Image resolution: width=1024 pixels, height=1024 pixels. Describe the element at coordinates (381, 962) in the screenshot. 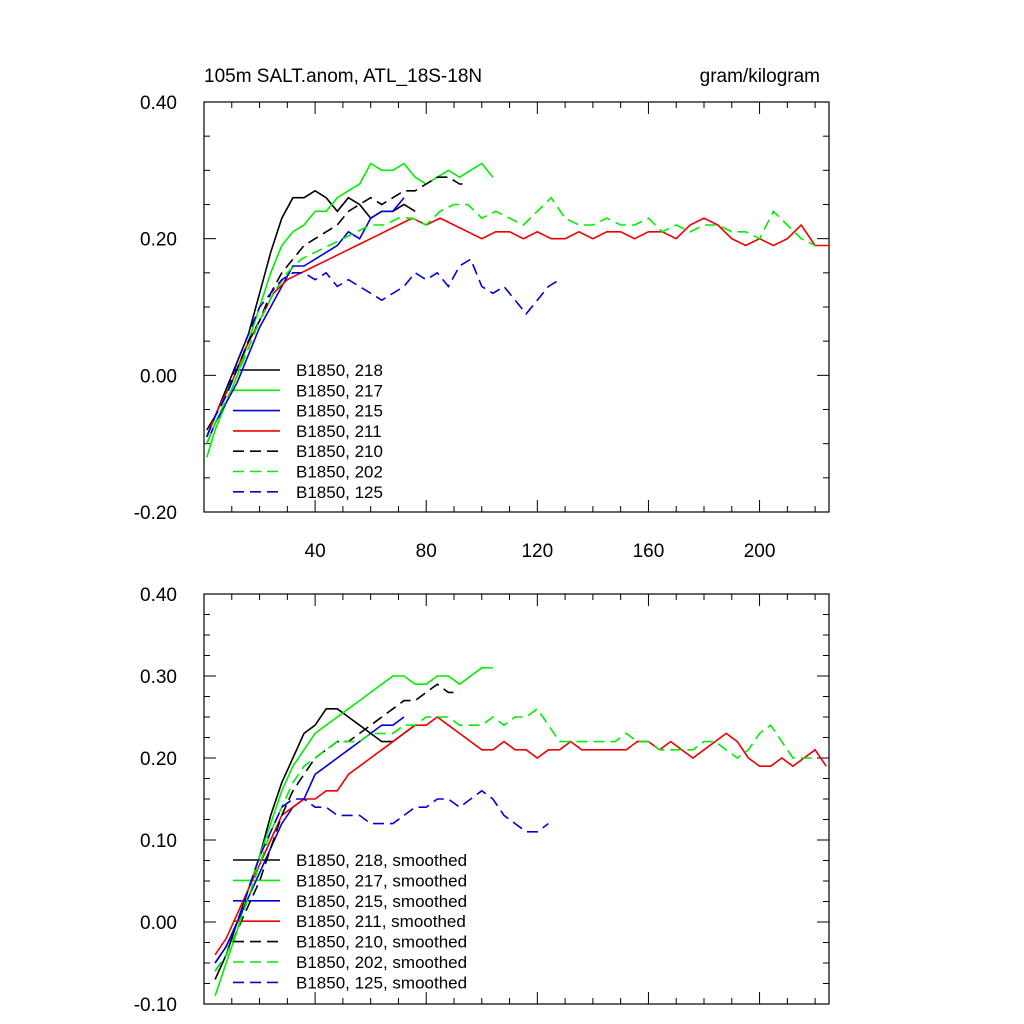

I see `legend-label: B1850, 202, smoothed` at that location.